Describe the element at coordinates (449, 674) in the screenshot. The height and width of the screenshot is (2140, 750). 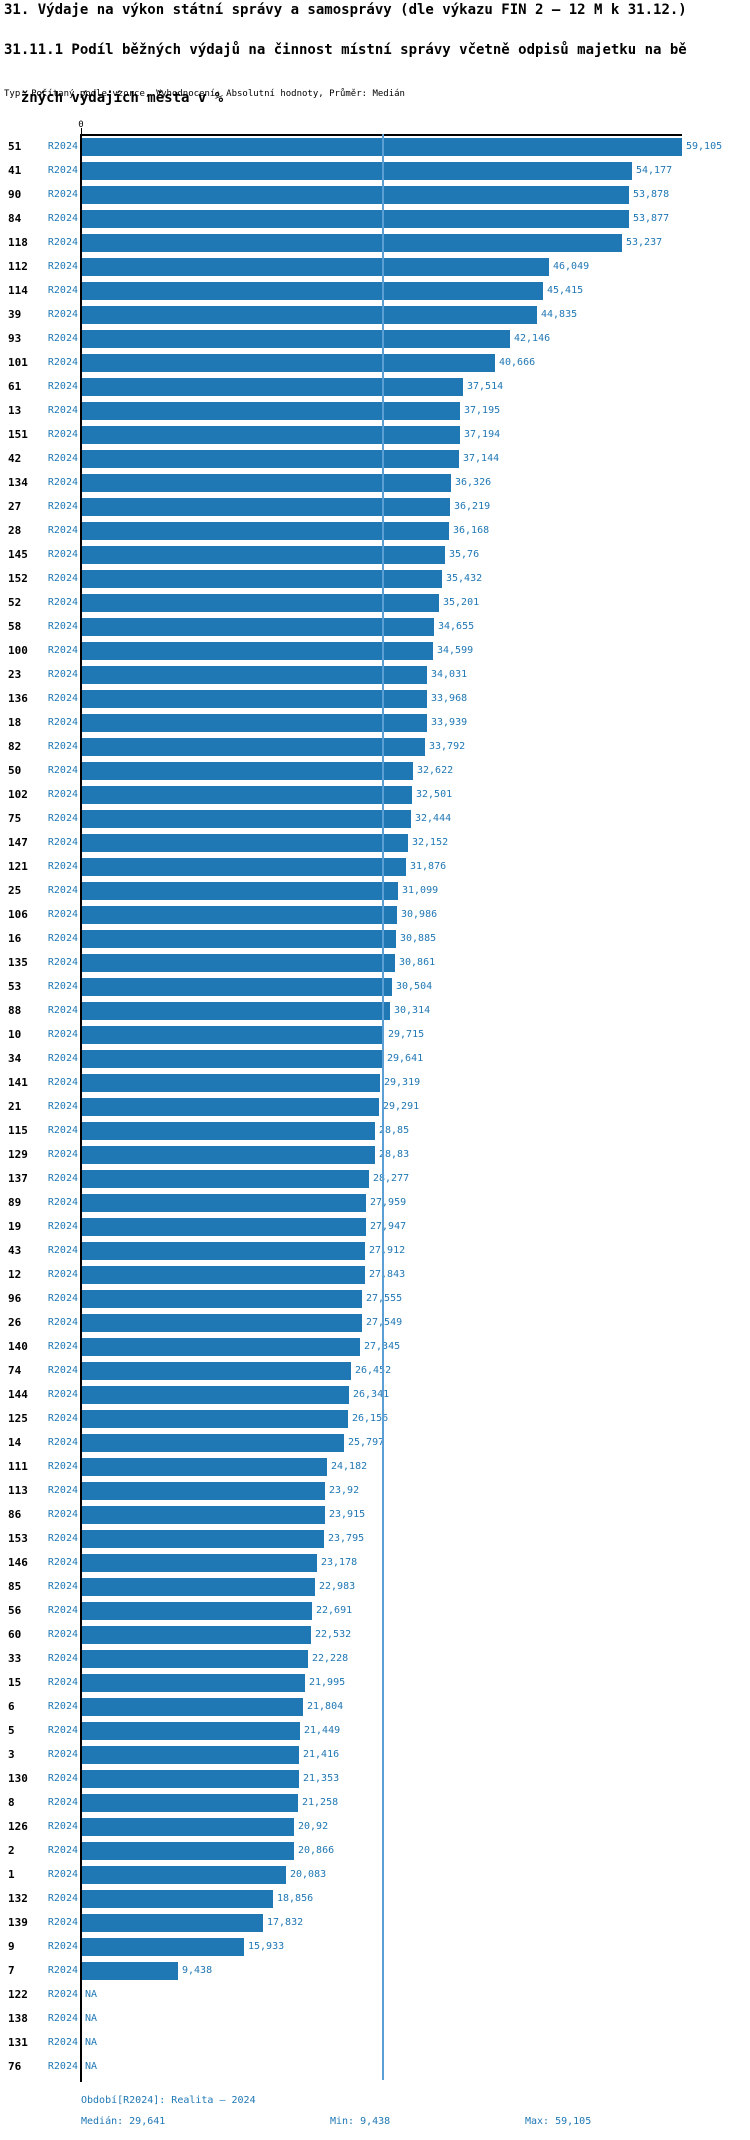
I see `bar-value-label: 34,031` at that location.